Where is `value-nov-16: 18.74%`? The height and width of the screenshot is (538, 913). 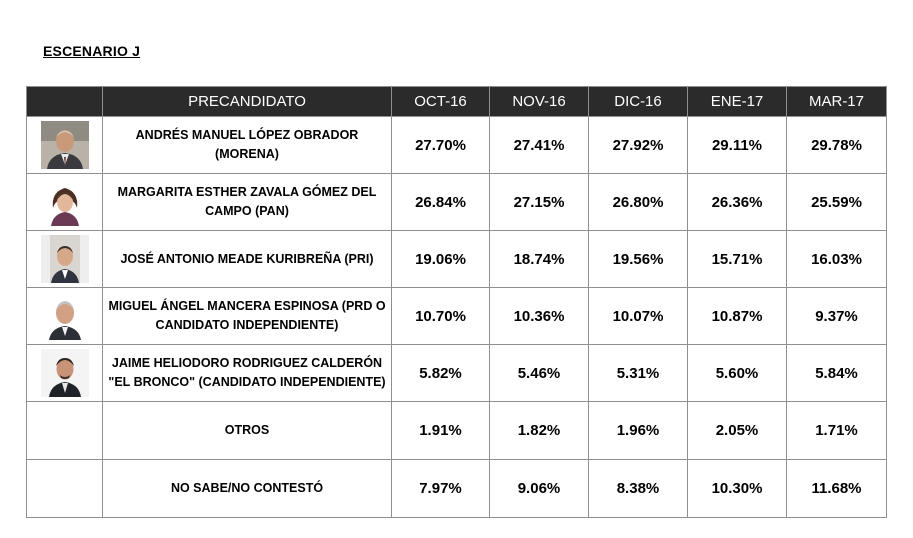
value-nov-16: 18.74% is located at coordinates (539, 259).